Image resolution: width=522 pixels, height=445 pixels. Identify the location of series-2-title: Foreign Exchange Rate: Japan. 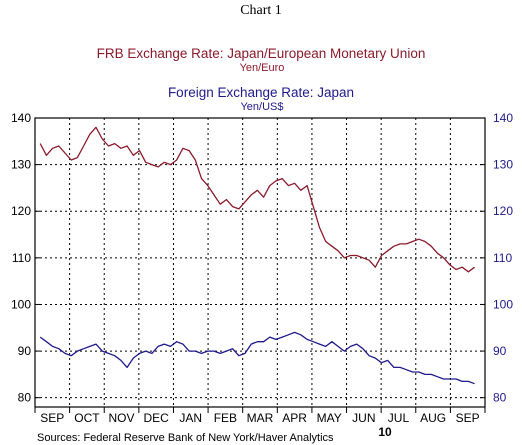
(261, 92).